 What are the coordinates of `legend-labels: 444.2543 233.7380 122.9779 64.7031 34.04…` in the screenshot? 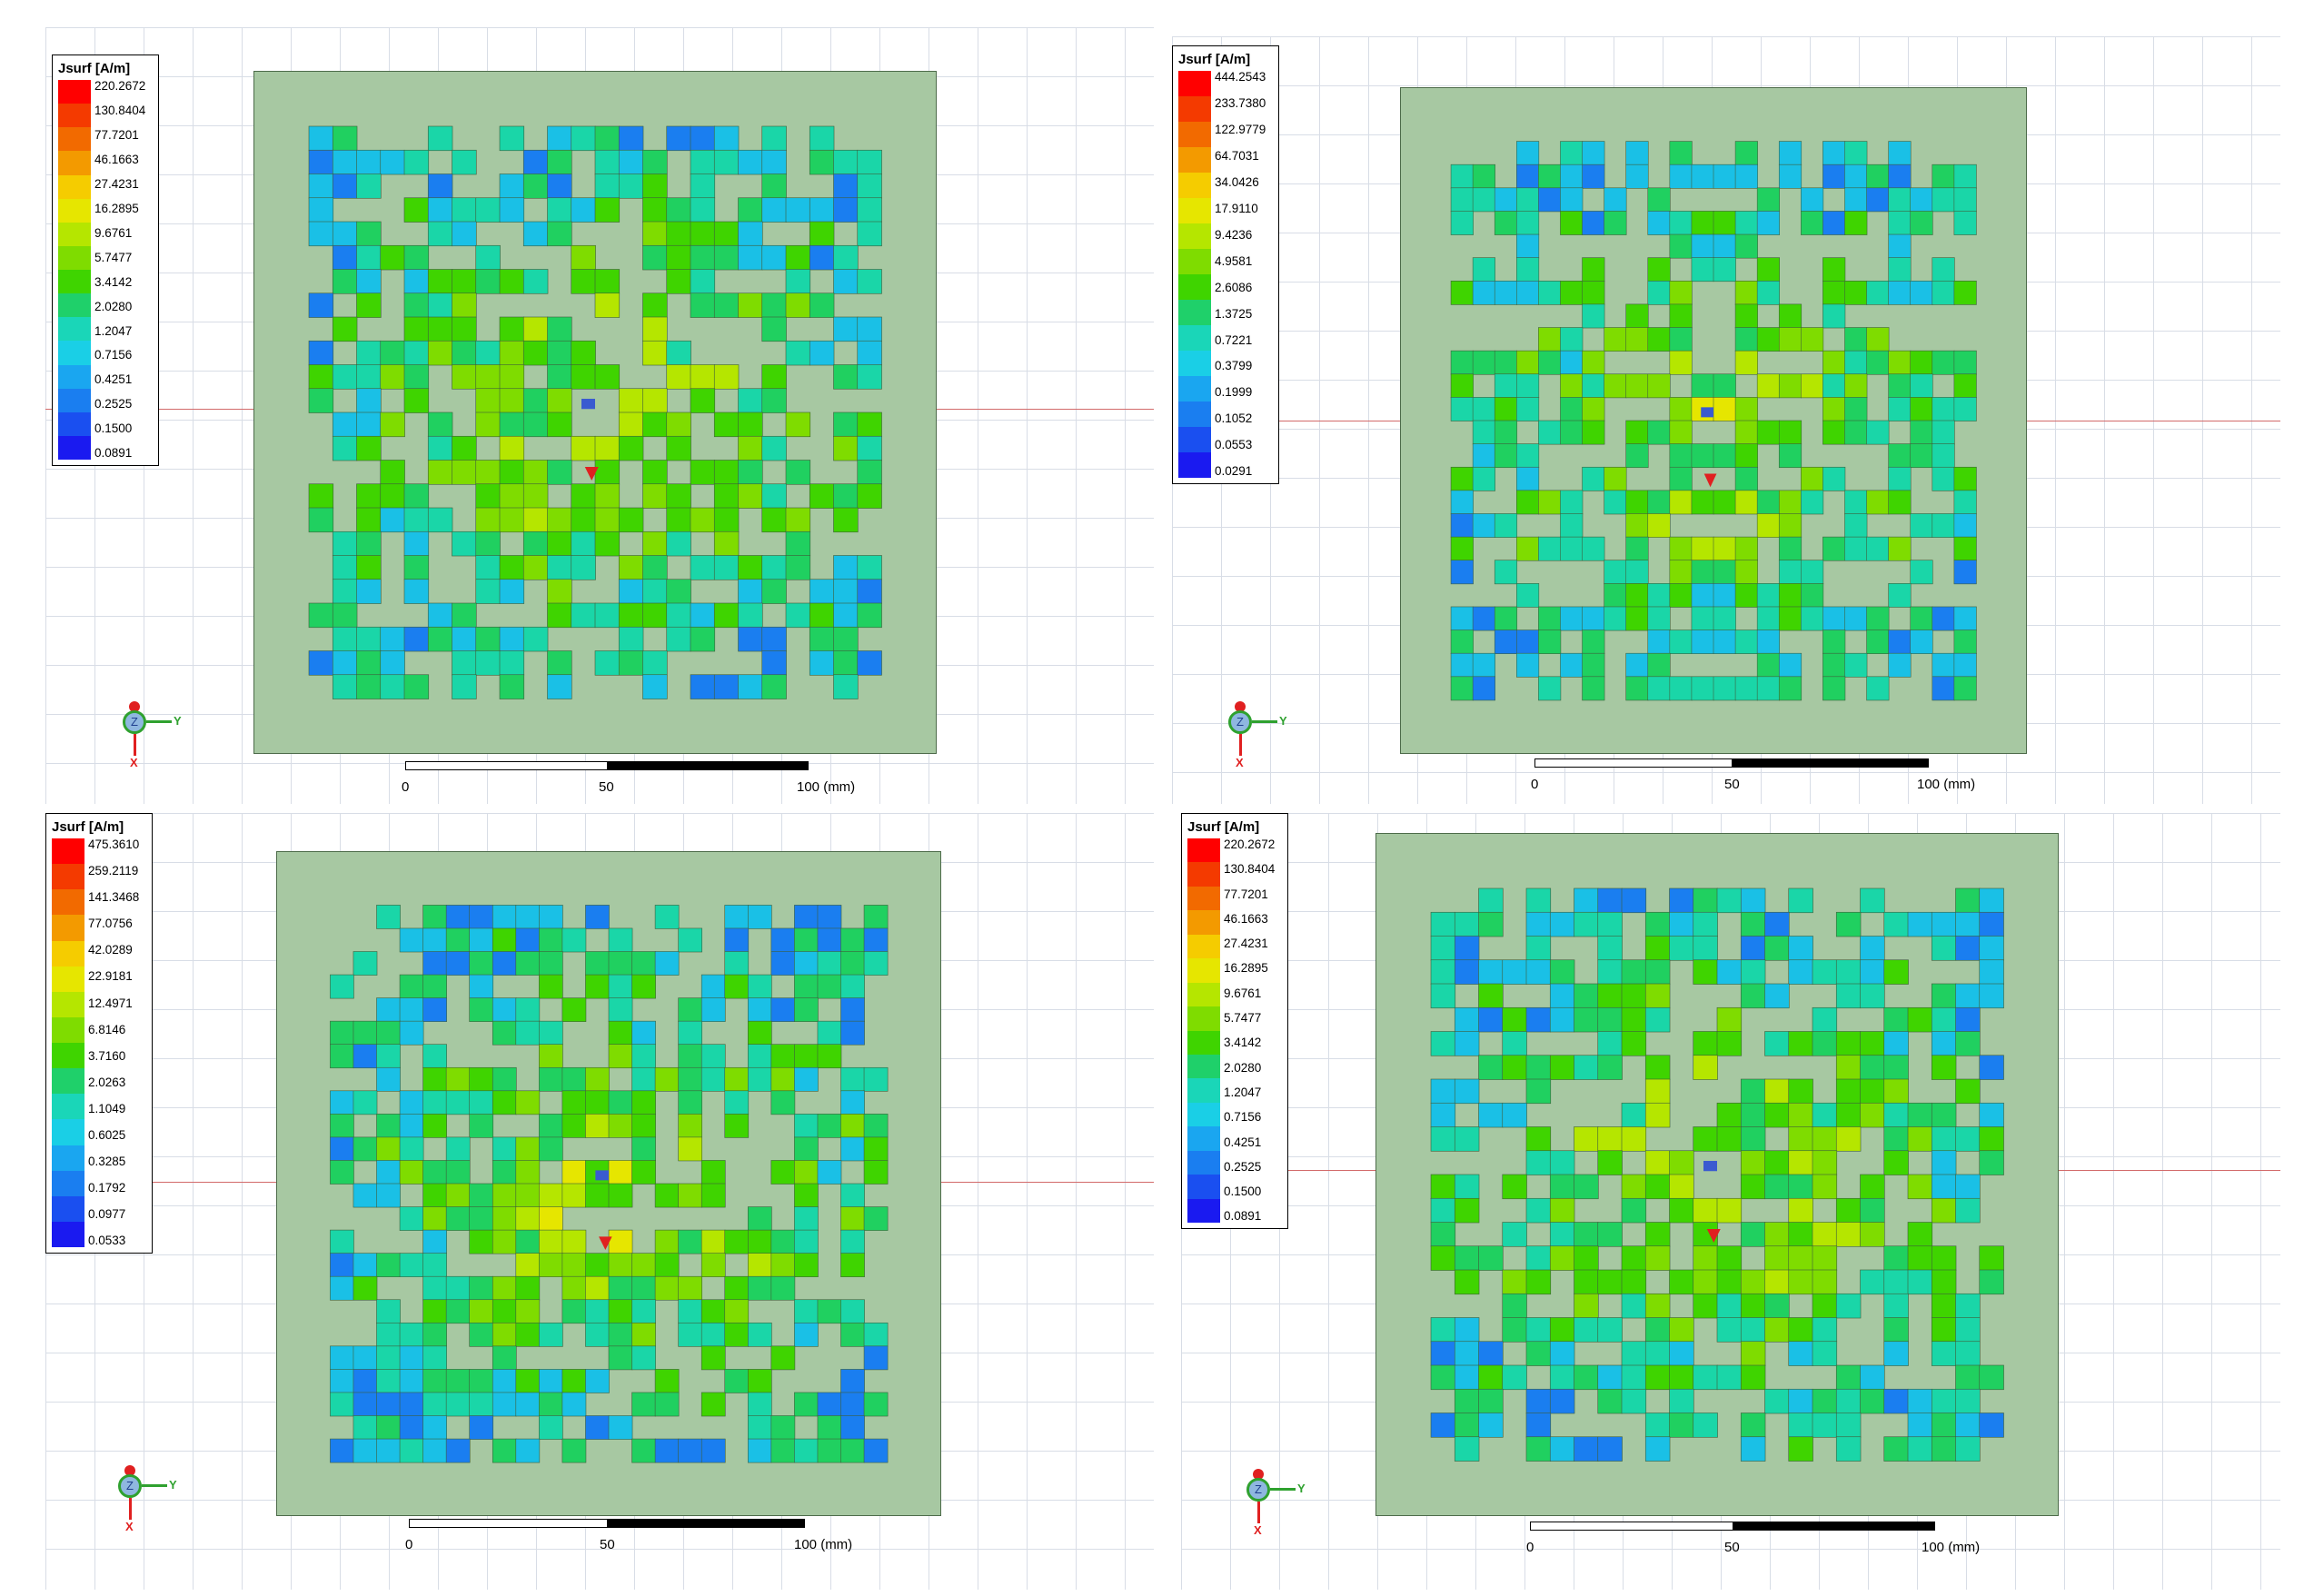 It's located at (1240, 274).